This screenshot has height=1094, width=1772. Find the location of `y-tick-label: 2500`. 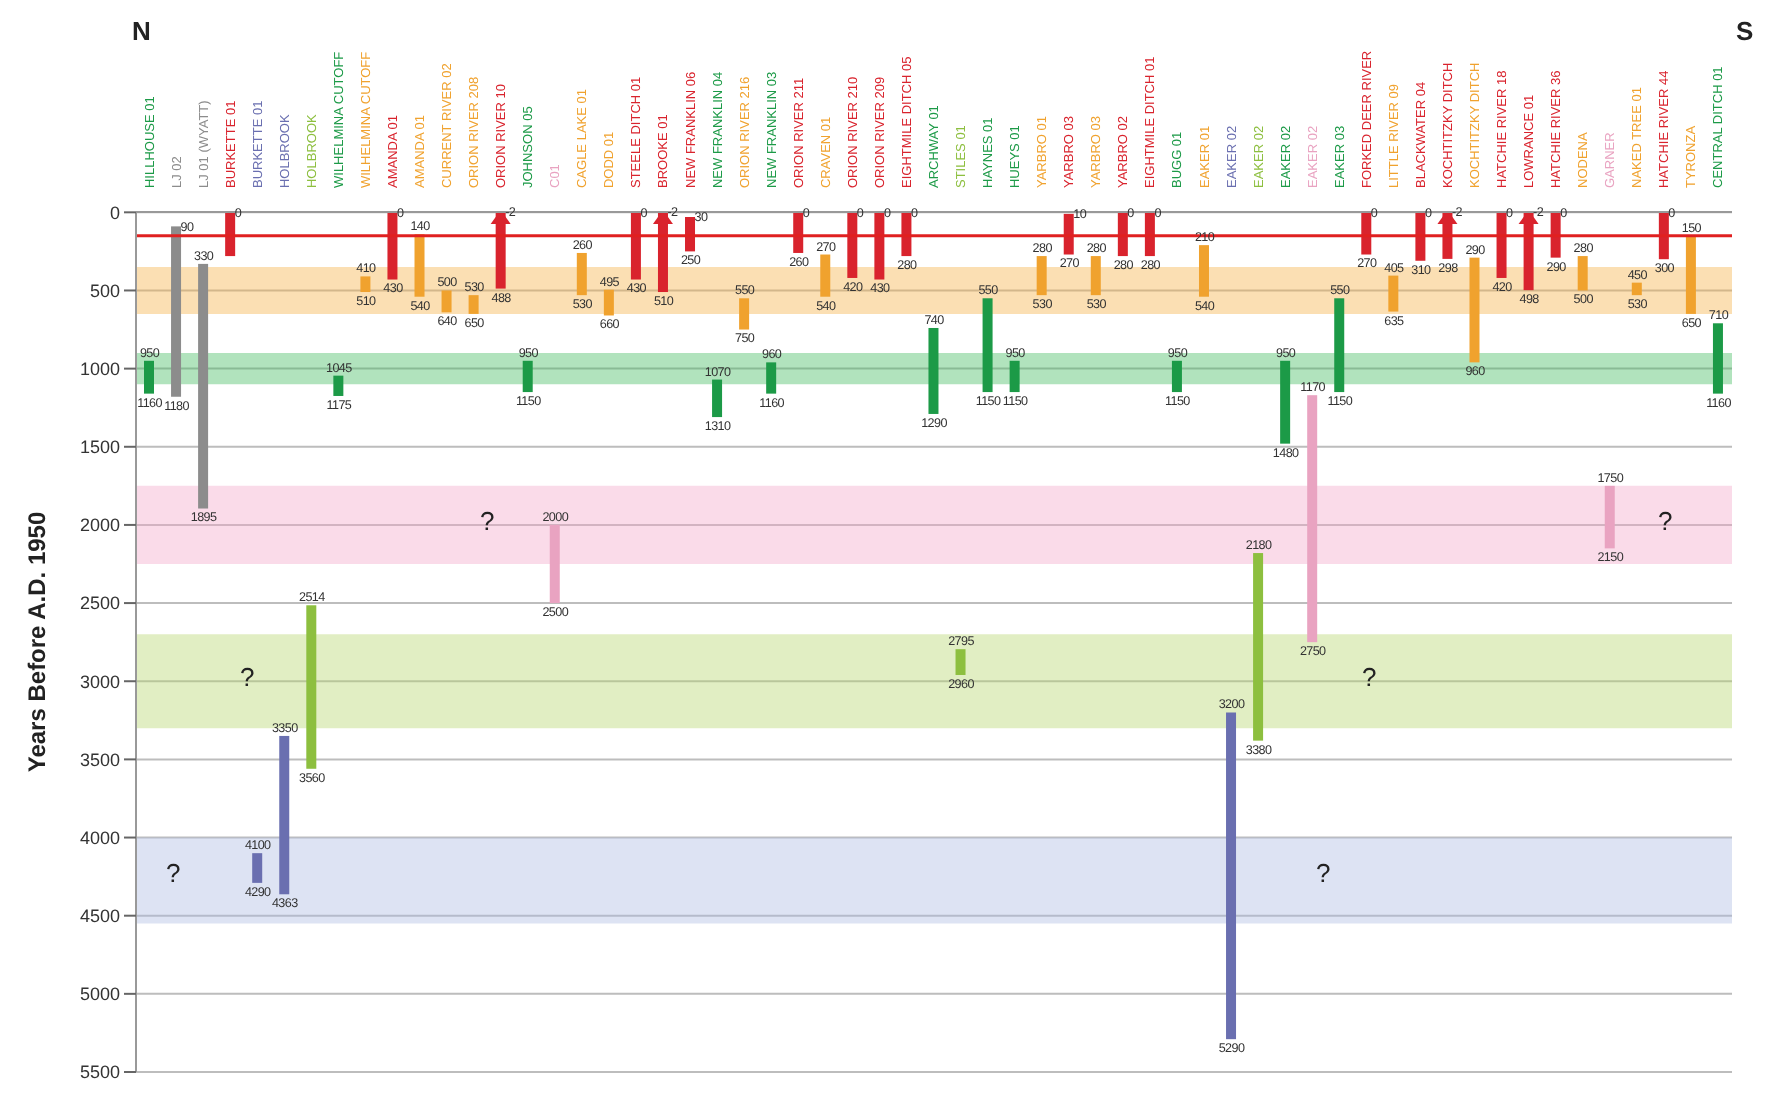

y-tick-label: 2500 is located at coordinates (99, 603).